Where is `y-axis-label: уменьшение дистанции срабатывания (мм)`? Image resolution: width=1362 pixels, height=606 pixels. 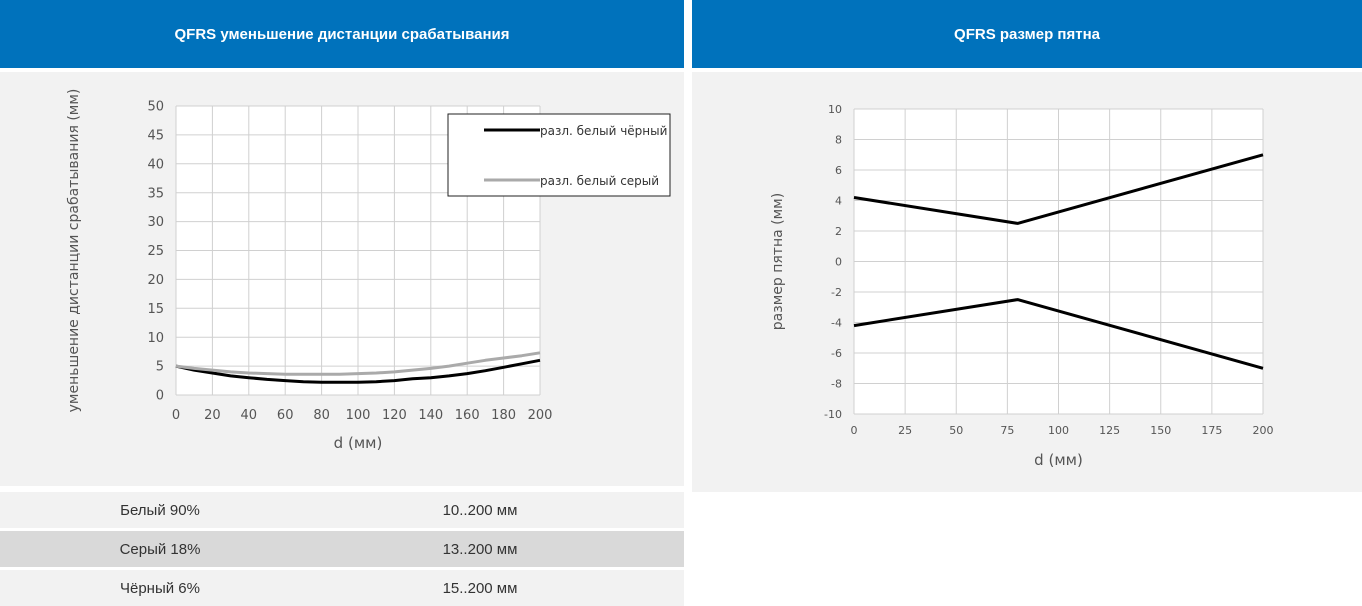
y-axis-label: уменьшение дистанции срабатывания (мм) is located at coordinates (74, 251).